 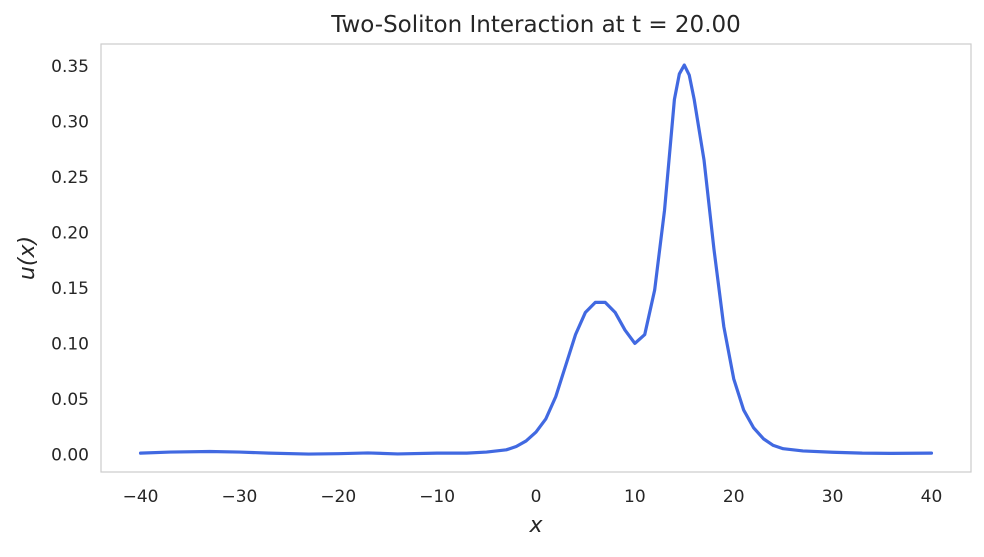 What do you see at coordinates (535, 25) in the screenshot?
I see `chart-title: Two-Soliton Interaction at t = 20.00` at bounding box center [535, 25].